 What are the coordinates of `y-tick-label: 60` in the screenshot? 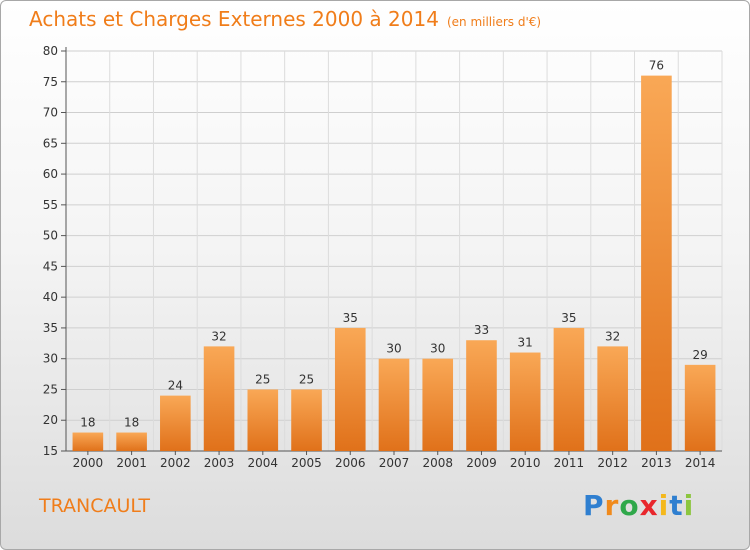 It's located at (50, 174).